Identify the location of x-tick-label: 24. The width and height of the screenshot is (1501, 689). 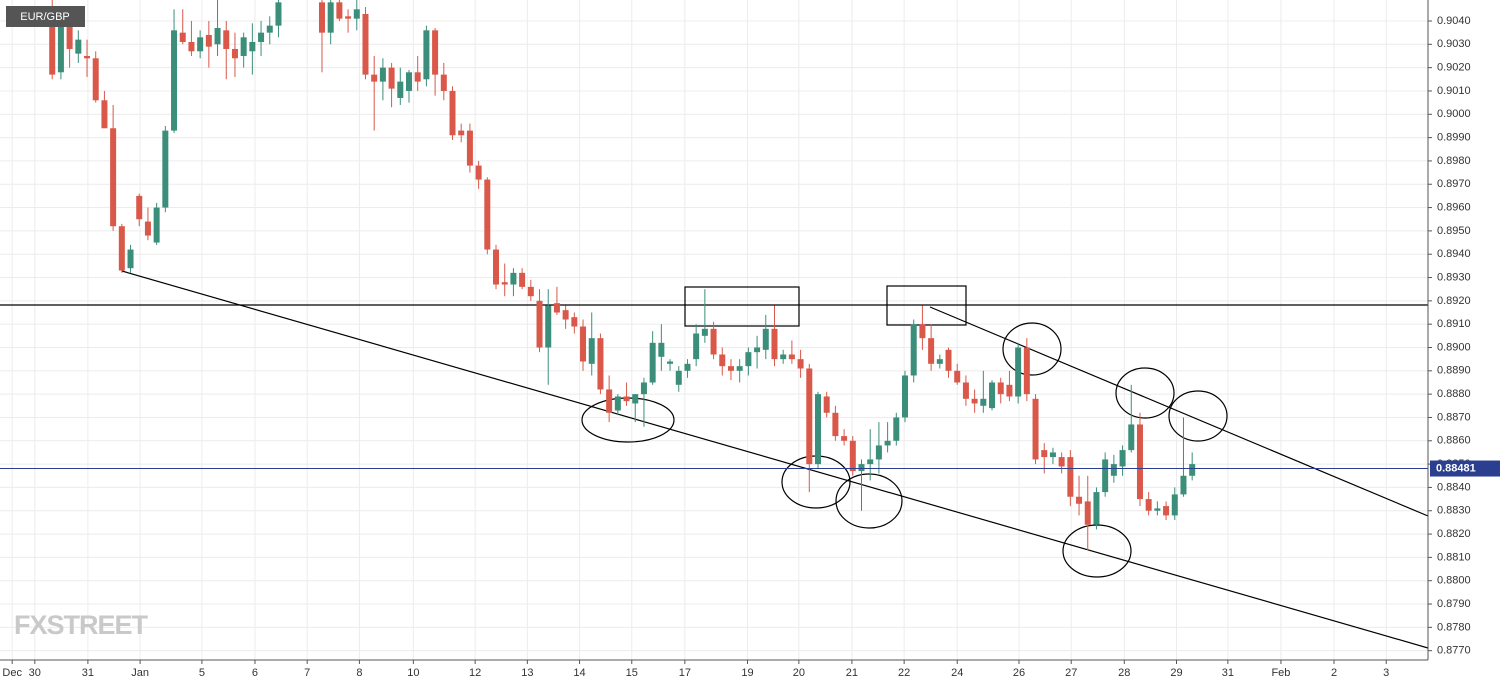
(957, 673).